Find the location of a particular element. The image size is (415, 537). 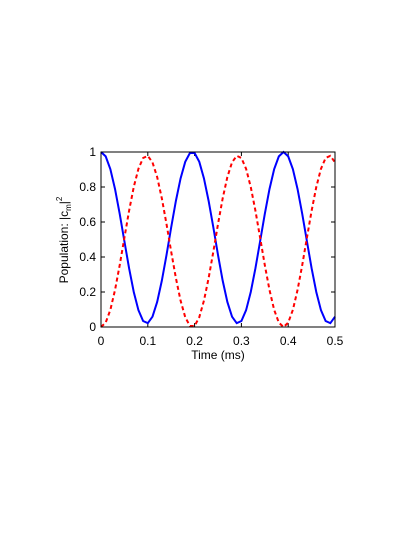

y-label-sup: 2 is located at coordinates (59, 198).